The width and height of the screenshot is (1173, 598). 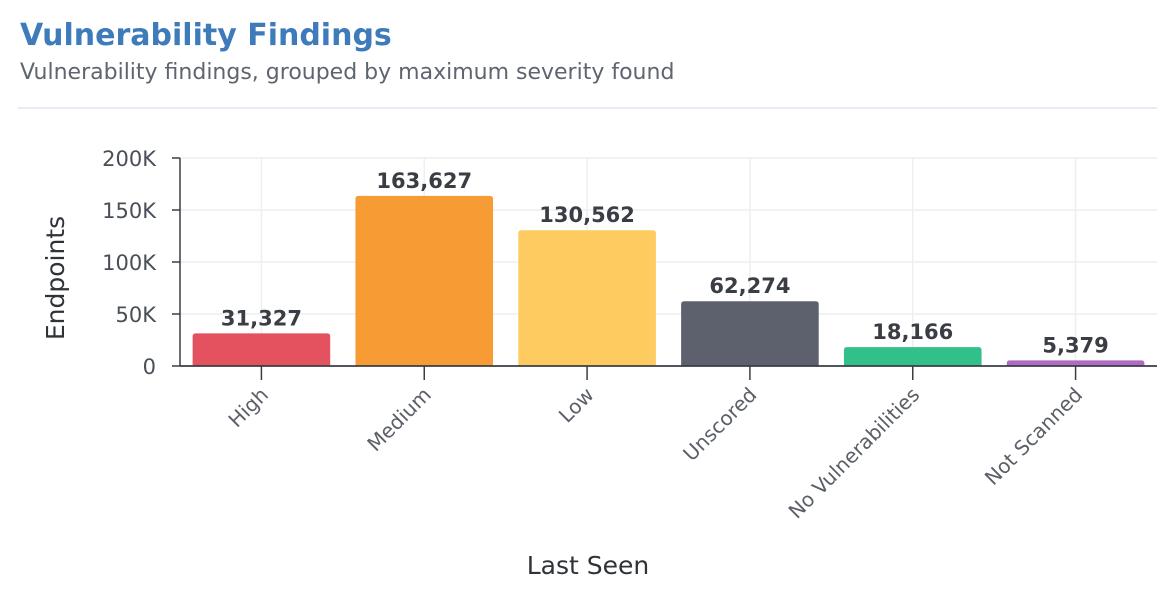 I want to click on y-tick-label: 200K, so click(x=129, y=159).